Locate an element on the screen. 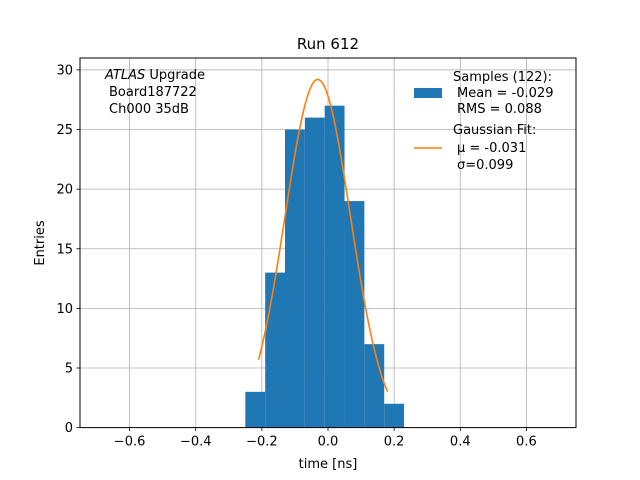 The width and height of the screenshot is (640, 480). y-tick-label: 30 is located at coordinates (64, 70).